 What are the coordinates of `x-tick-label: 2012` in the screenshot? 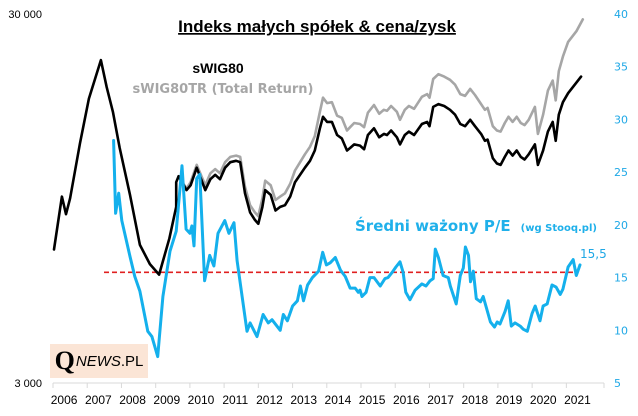 It's located at (269, 400).